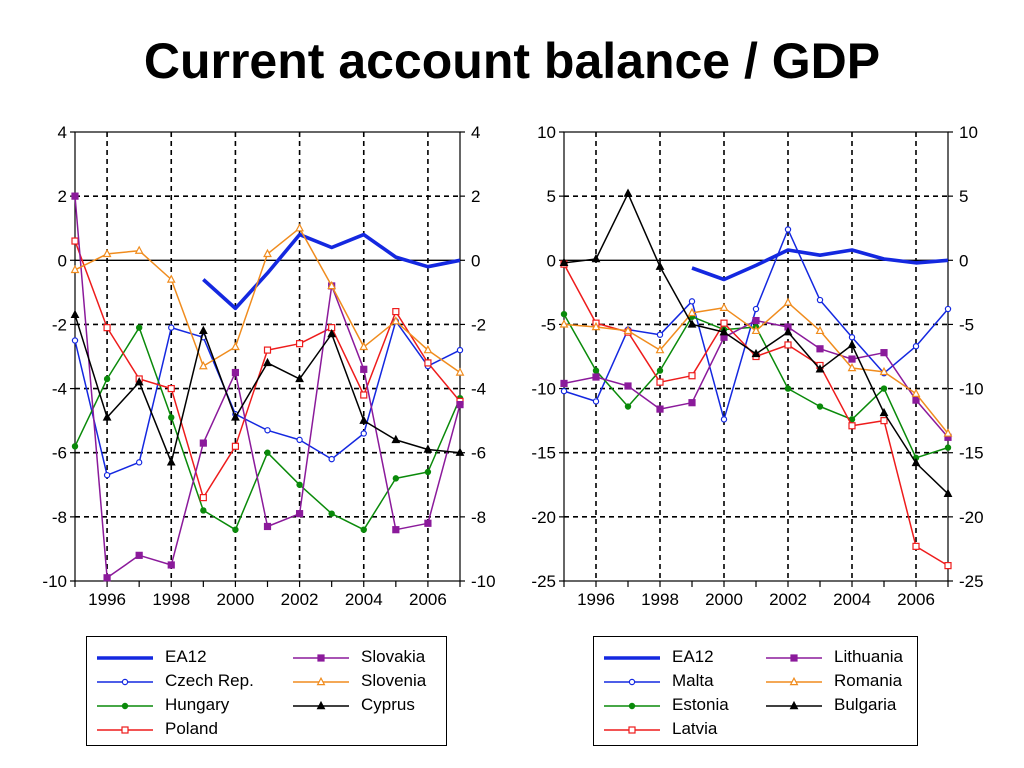 Image resolution: width=1024 pixels, height=768 pixels. Describe the element at coordinates (321, 658) in the screenshot. I see `legend-swatch-slovakia` at that location.